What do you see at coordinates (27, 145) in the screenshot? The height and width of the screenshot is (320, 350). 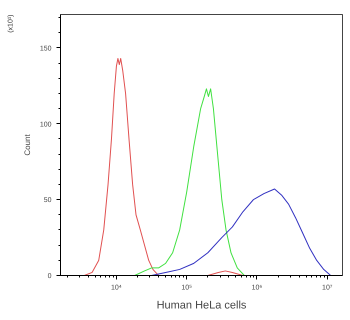 I see `y-axis-title: Count` at bounding box center [27, 145].